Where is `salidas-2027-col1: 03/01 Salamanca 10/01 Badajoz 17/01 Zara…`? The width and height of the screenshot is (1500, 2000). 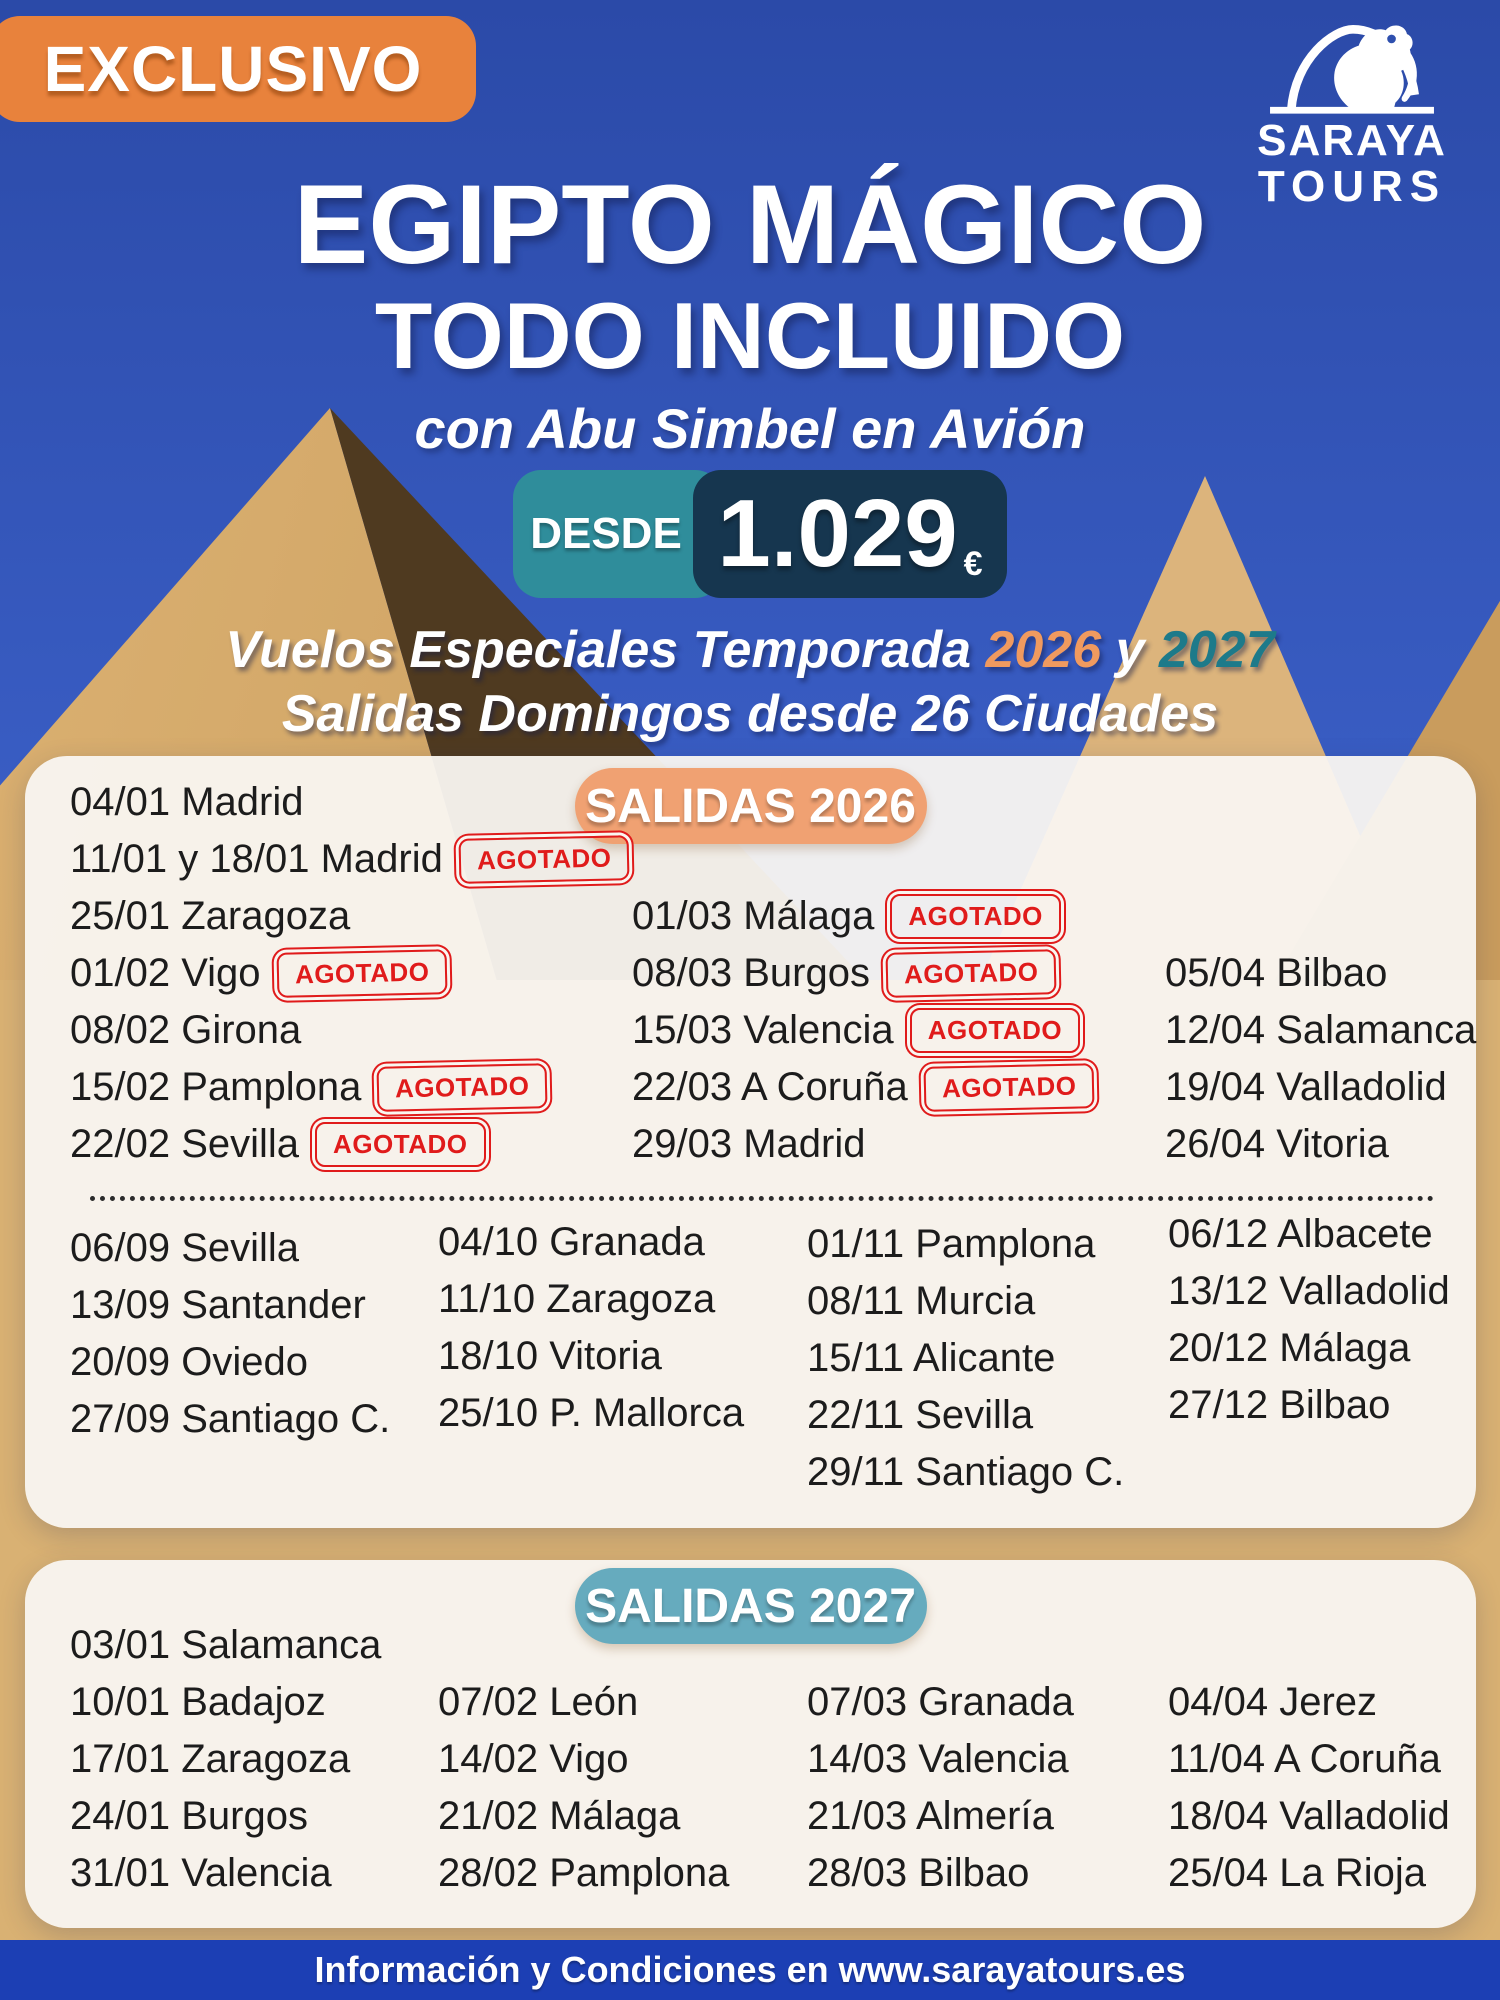
salidas-2027-col1: 03/01 Salamanca 10/01 Badajoz 17/01 Zara… is located at coordinates (225, 1759).